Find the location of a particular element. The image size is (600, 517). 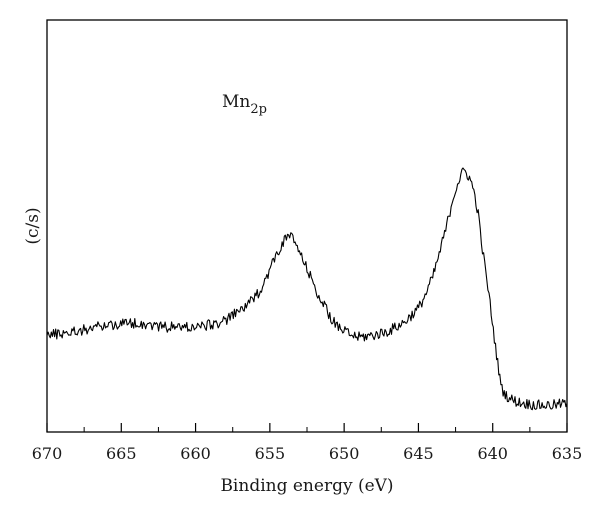

annotation-main: Mn is located at coordinates (236, 102).